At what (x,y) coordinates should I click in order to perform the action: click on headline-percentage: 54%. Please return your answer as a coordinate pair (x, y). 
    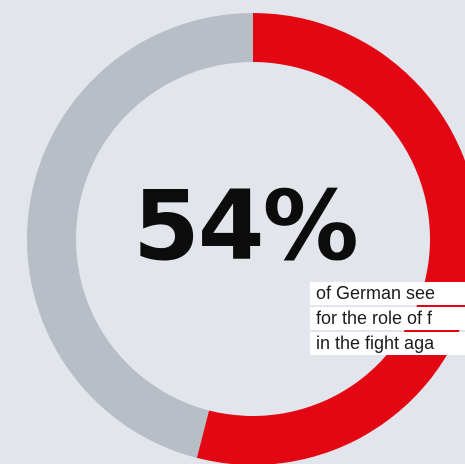
    Looking at the image, I should click on (246, 226).